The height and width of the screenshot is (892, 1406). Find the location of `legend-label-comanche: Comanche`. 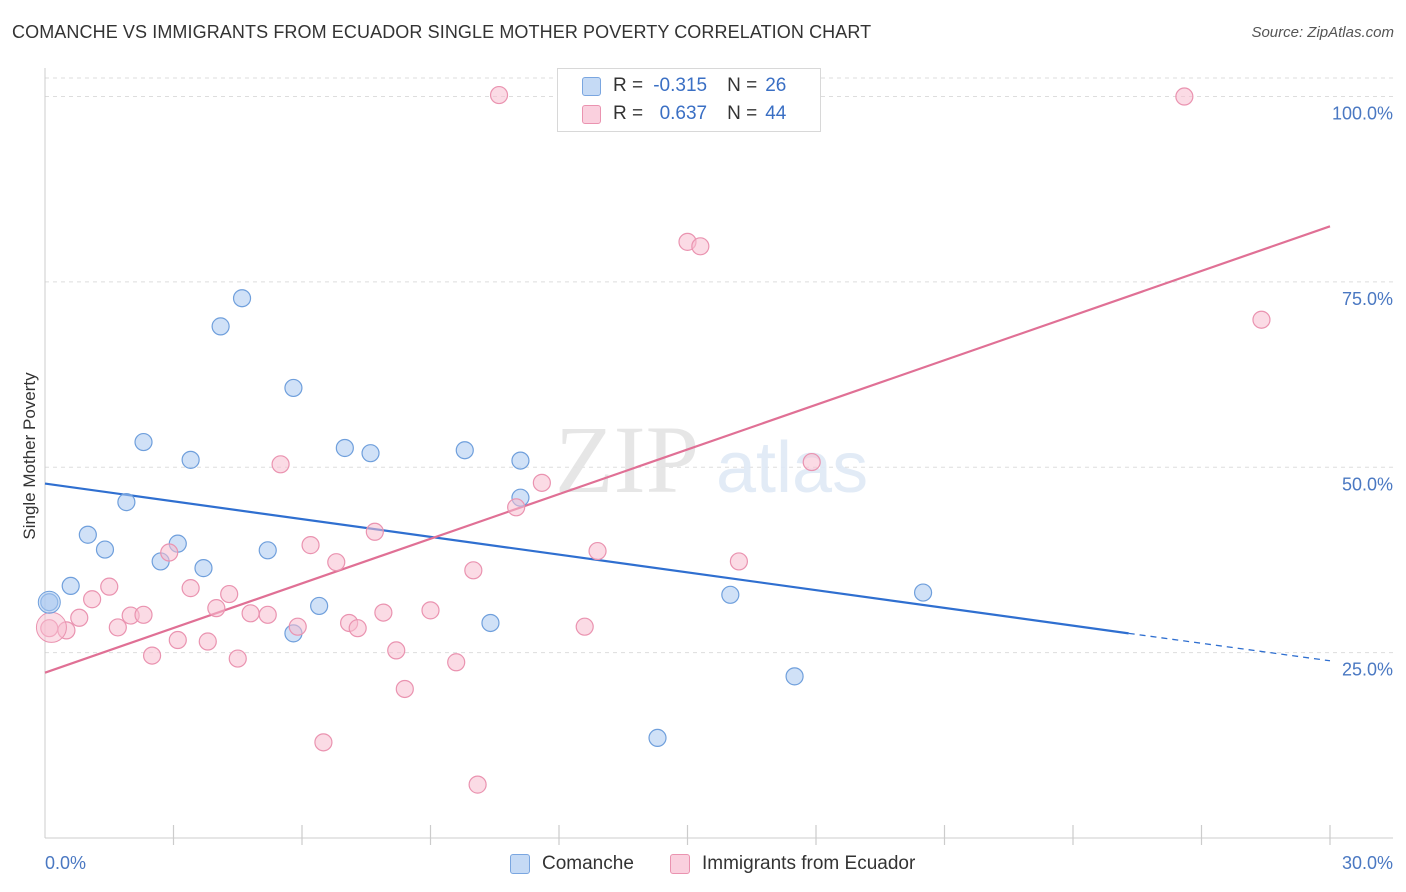

legend-label-comanche: Comanche is located at coordinates (588, 863).